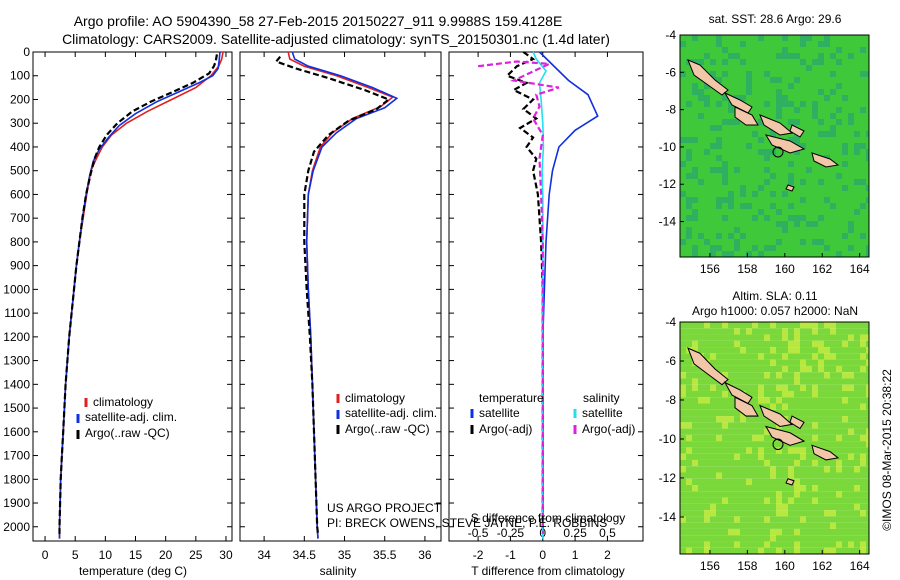 The height and width of the screenshot is (580, 900). I want to click on map-y-tick-label: -12, so click(668, 478).